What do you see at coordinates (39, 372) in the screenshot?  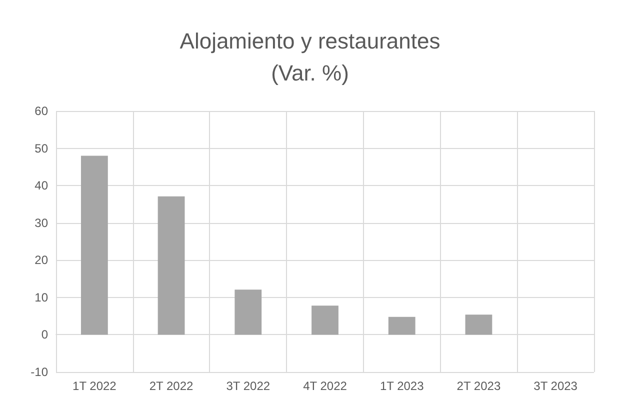 I see `y-tick-label: -10` at bounding box center [39, 372].